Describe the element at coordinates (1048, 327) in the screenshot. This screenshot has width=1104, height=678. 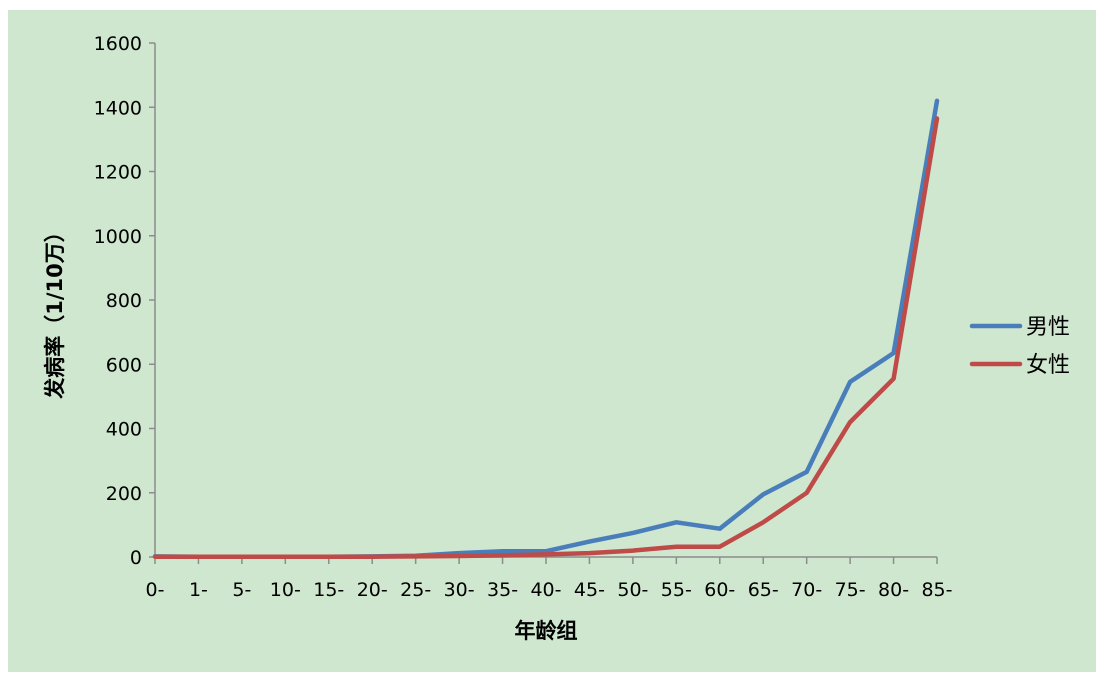
I see `legend-label: 男性` at that location.